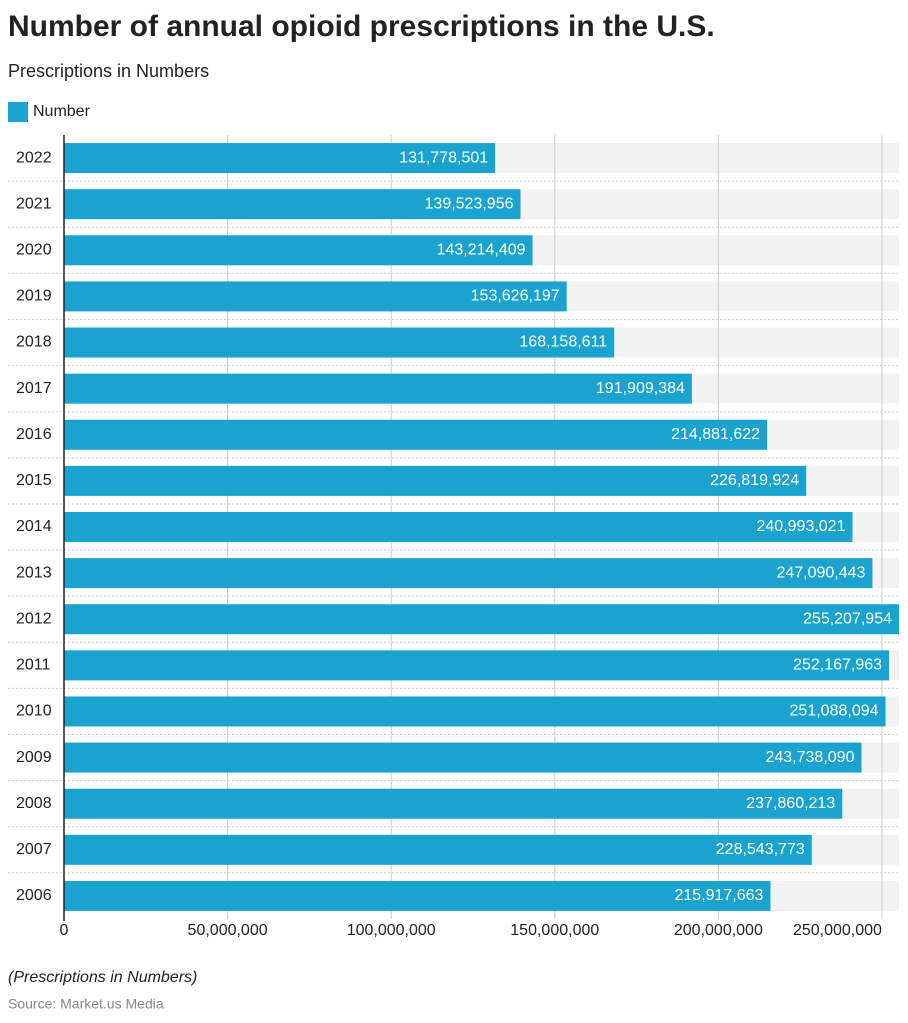 The image size is (908, 1023). Describe the element at coordinates (34, 388) in the screenshot. I see `y-tick-label: 2017` at that location.